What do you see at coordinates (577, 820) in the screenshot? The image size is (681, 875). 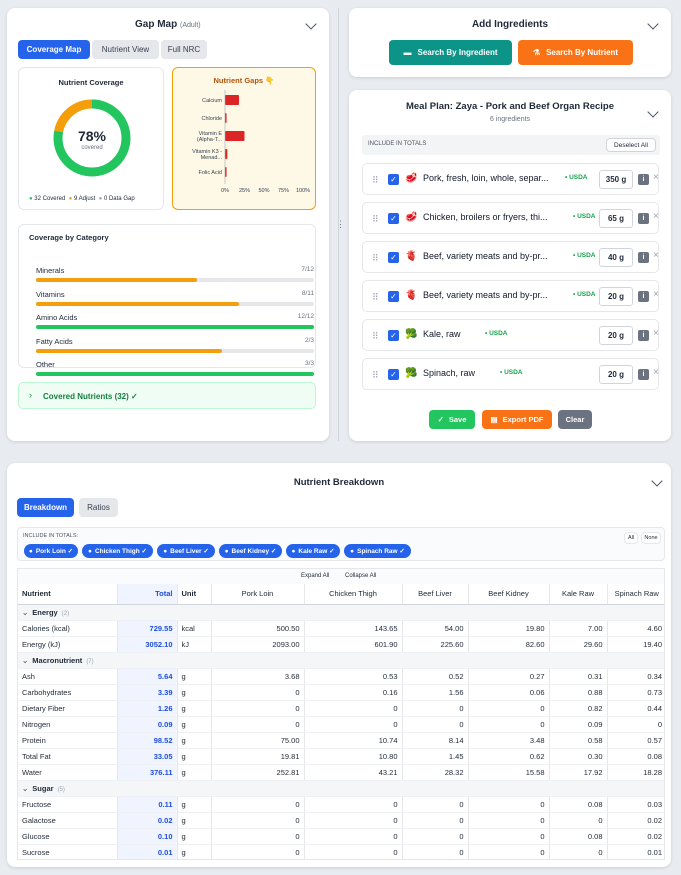 I see `value-cell: 0` at bounding box center [577, 820].